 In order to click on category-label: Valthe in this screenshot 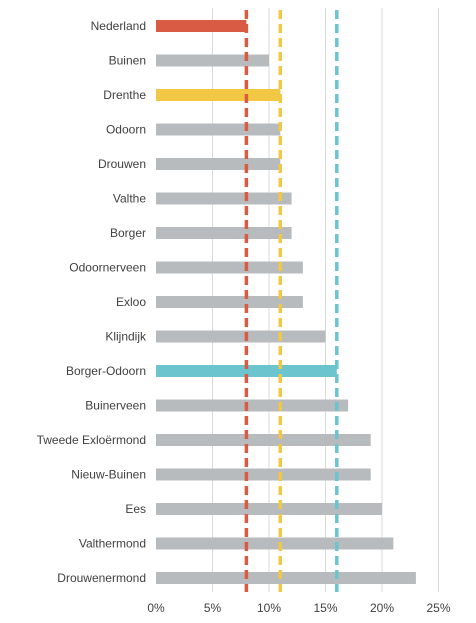, I will do `click(129, 199)`.